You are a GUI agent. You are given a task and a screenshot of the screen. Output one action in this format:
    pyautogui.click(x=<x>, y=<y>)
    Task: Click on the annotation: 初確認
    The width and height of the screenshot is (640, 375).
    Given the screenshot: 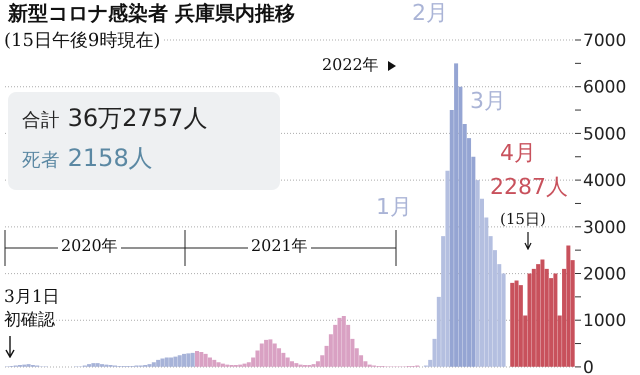 What is the action you would take?
    pyautogui.click(x=29, y=320)
    